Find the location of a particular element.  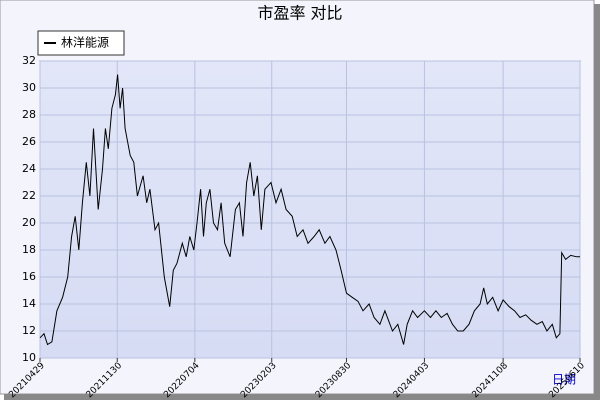

x-axis-label: 日期 is located at coordinates (564, 380).